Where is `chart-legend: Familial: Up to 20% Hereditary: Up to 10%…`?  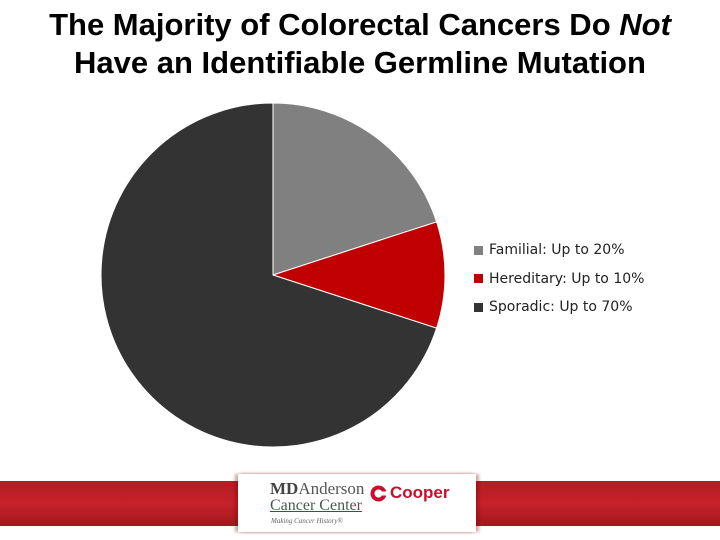
chart-legend: Familial: Up to 20% Hereditary: Up to 10%… is located at coordinates (559, 279).